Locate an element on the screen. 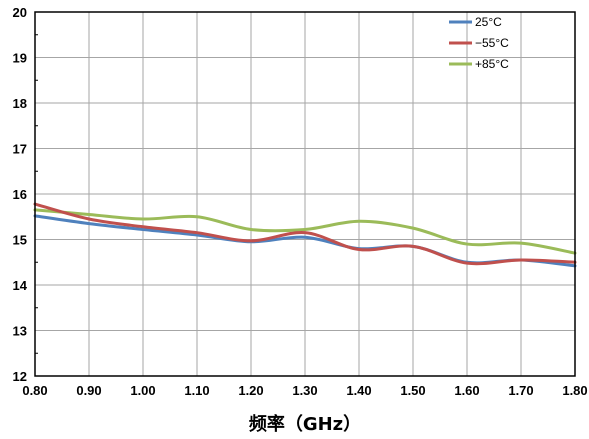 The image size is (589, 439). x-axis-title: 频率（GHz） is located at coordinates (305, 424).